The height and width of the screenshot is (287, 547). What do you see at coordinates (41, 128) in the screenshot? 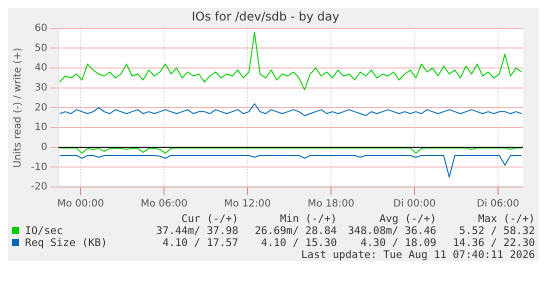
I see `y-tick-label: 10` at bounding box center [41, 128].